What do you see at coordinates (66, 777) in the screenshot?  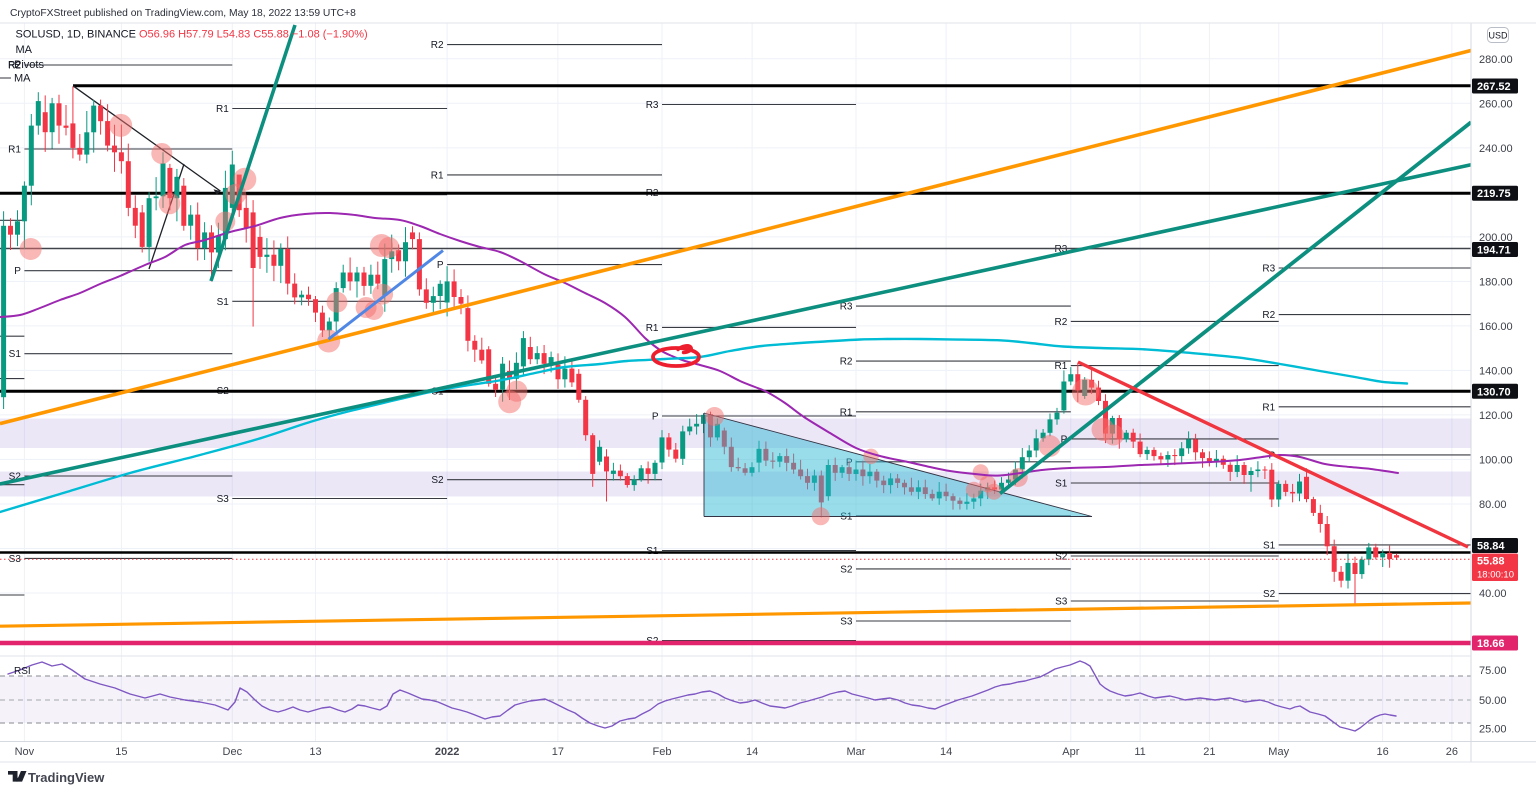 I see `svg-text: TradingView` at bounding box center [66, 777].